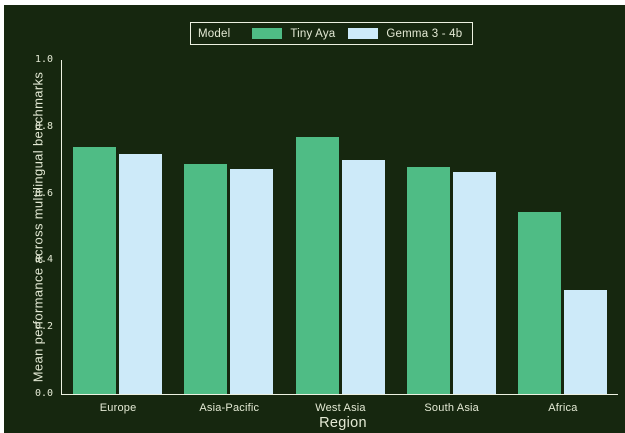  Describe the element at coordinates (363, 33) in the screenshot. I see `legend-swatch-gemma-3-4b` at that location.